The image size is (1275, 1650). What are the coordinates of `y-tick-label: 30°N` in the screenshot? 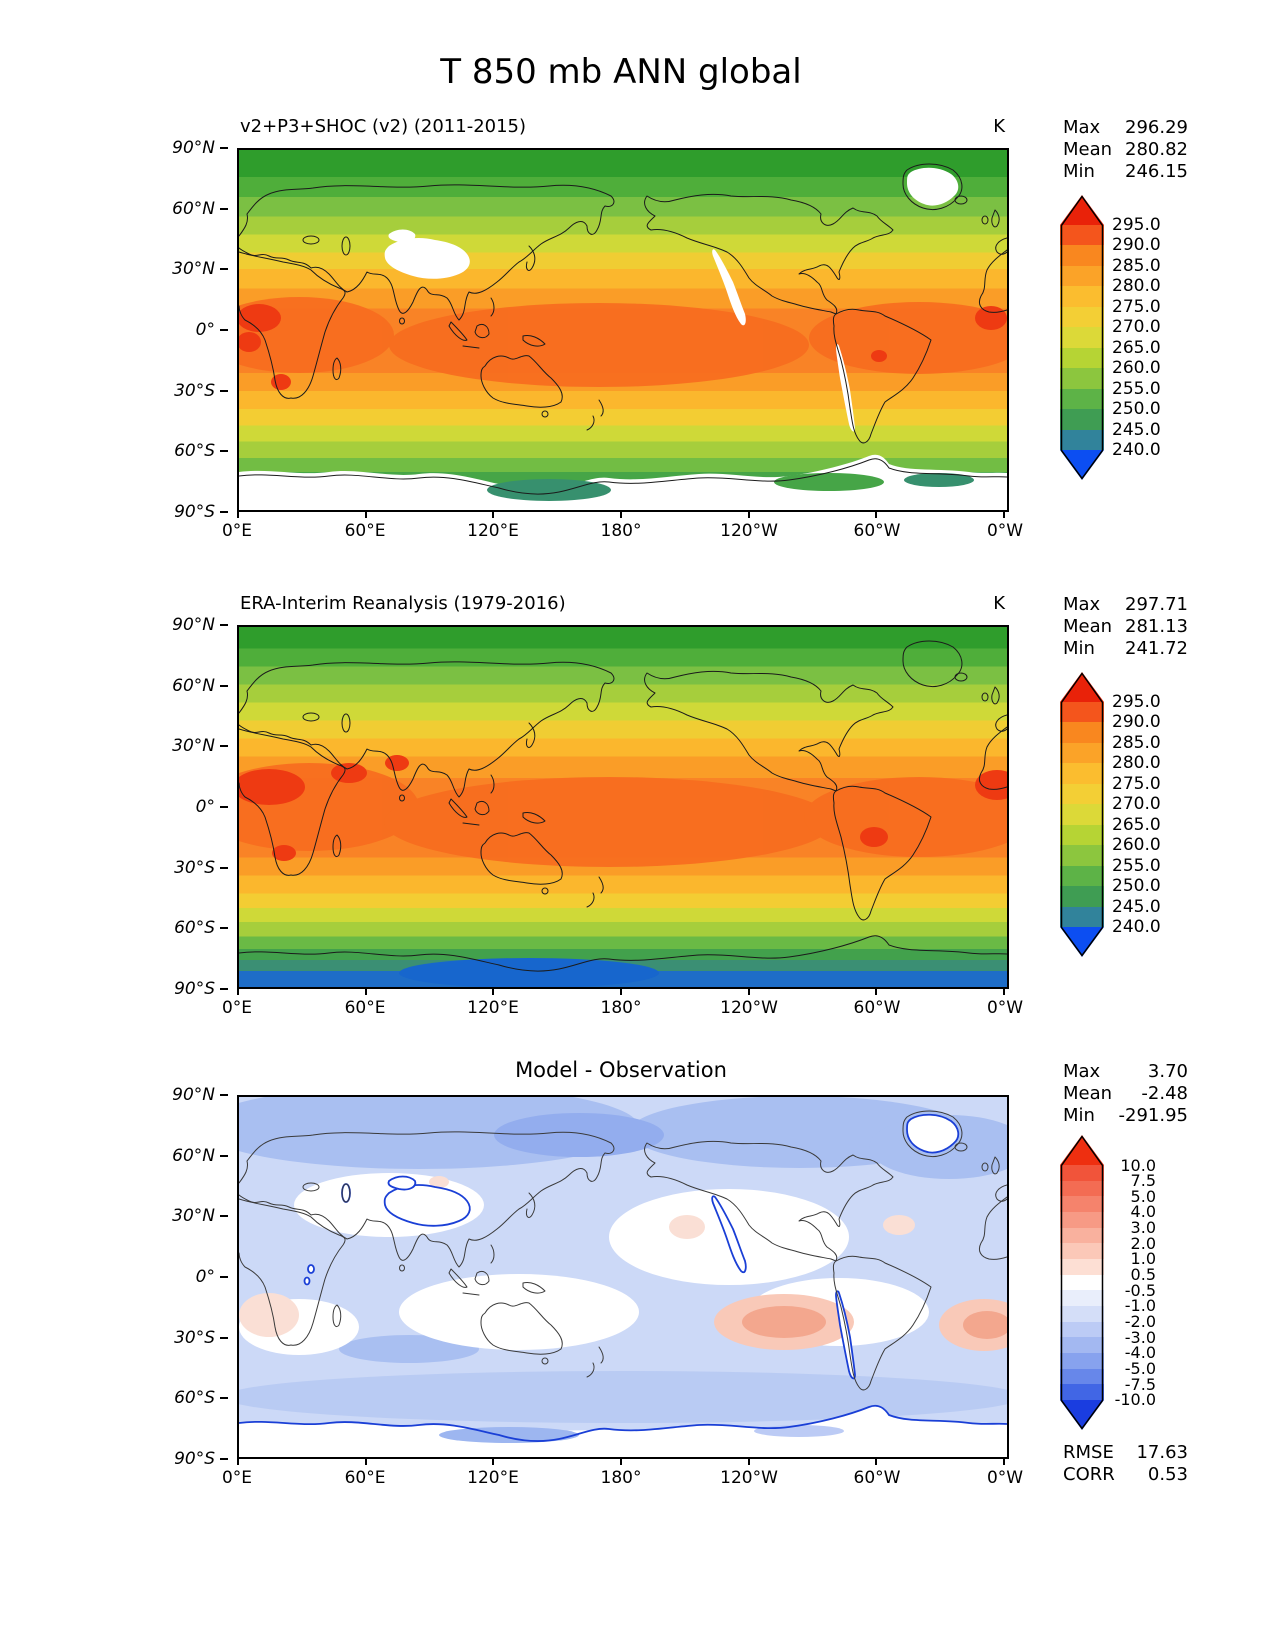 It's located at (193, 1216).